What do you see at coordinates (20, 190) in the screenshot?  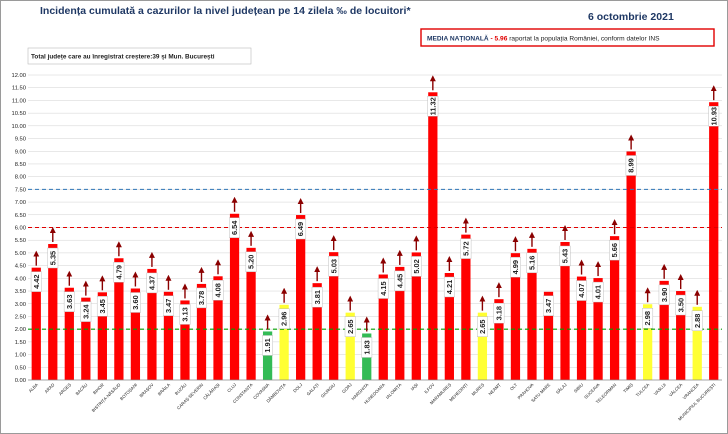 I see `y-tick-label: 7.50` at bounding box center [20, 190].